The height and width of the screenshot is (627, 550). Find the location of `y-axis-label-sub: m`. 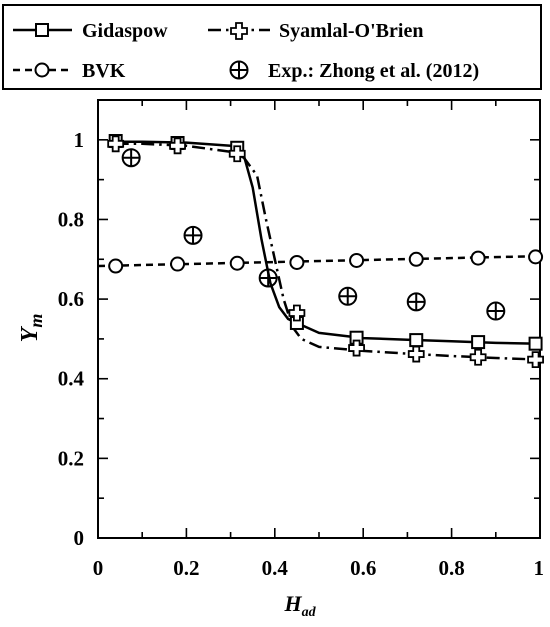

y-axis-label-sub: m is located at coordinates (36, 321).